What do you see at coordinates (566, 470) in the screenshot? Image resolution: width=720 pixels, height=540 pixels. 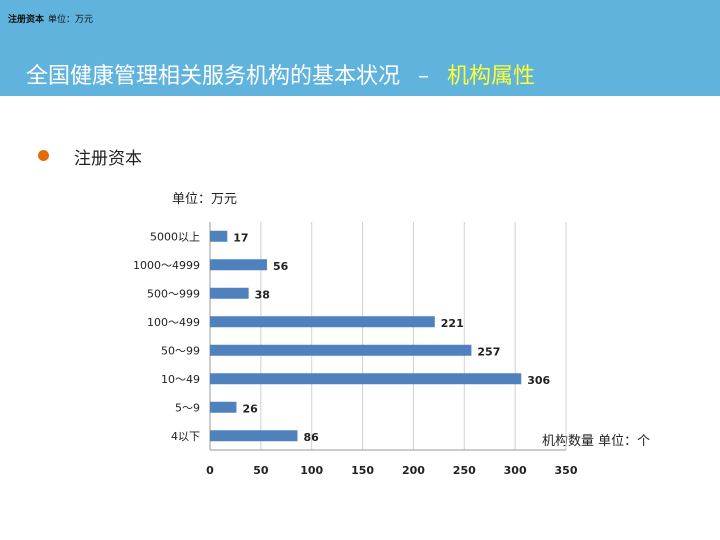 I see `x-tick-label: 350` at bounding box center [566, 470].